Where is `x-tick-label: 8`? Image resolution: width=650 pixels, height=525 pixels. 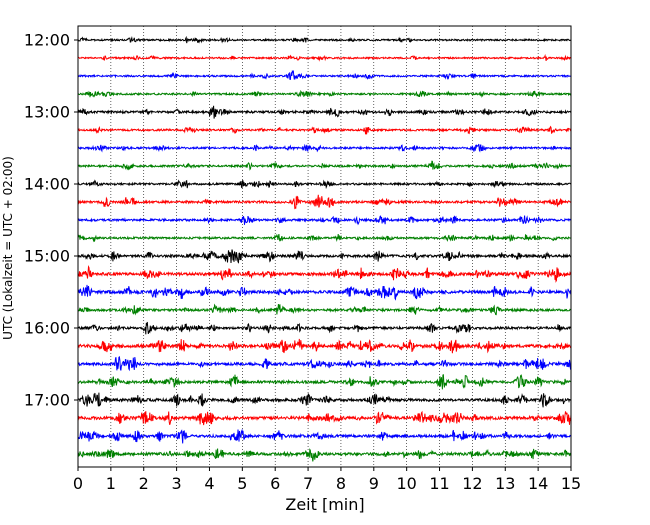
x-tick-label: 8 is located at coordinates (341, 483).